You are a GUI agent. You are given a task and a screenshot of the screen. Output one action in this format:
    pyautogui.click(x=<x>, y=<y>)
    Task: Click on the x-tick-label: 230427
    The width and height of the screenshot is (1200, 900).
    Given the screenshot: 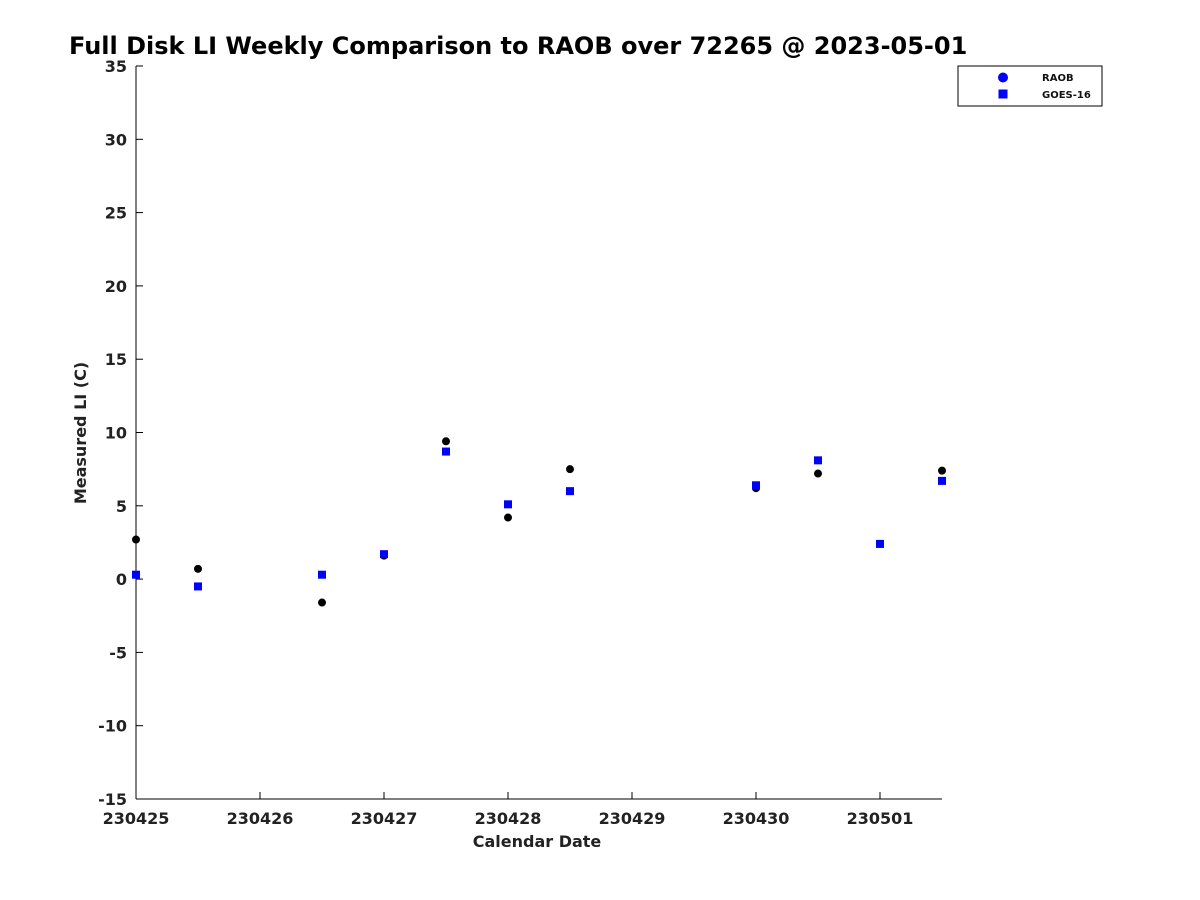 What is the action you would take?
    pyautogui.click(x=384, y=818)
    